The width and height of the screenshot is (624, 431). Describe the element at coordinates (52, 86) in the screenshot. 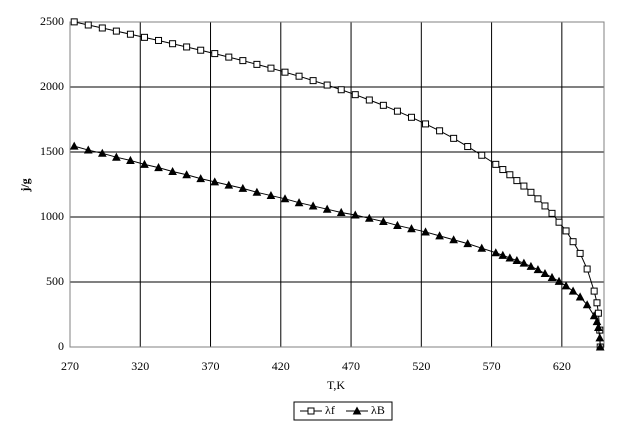

I see `y-tick-label: 2000` at that location.